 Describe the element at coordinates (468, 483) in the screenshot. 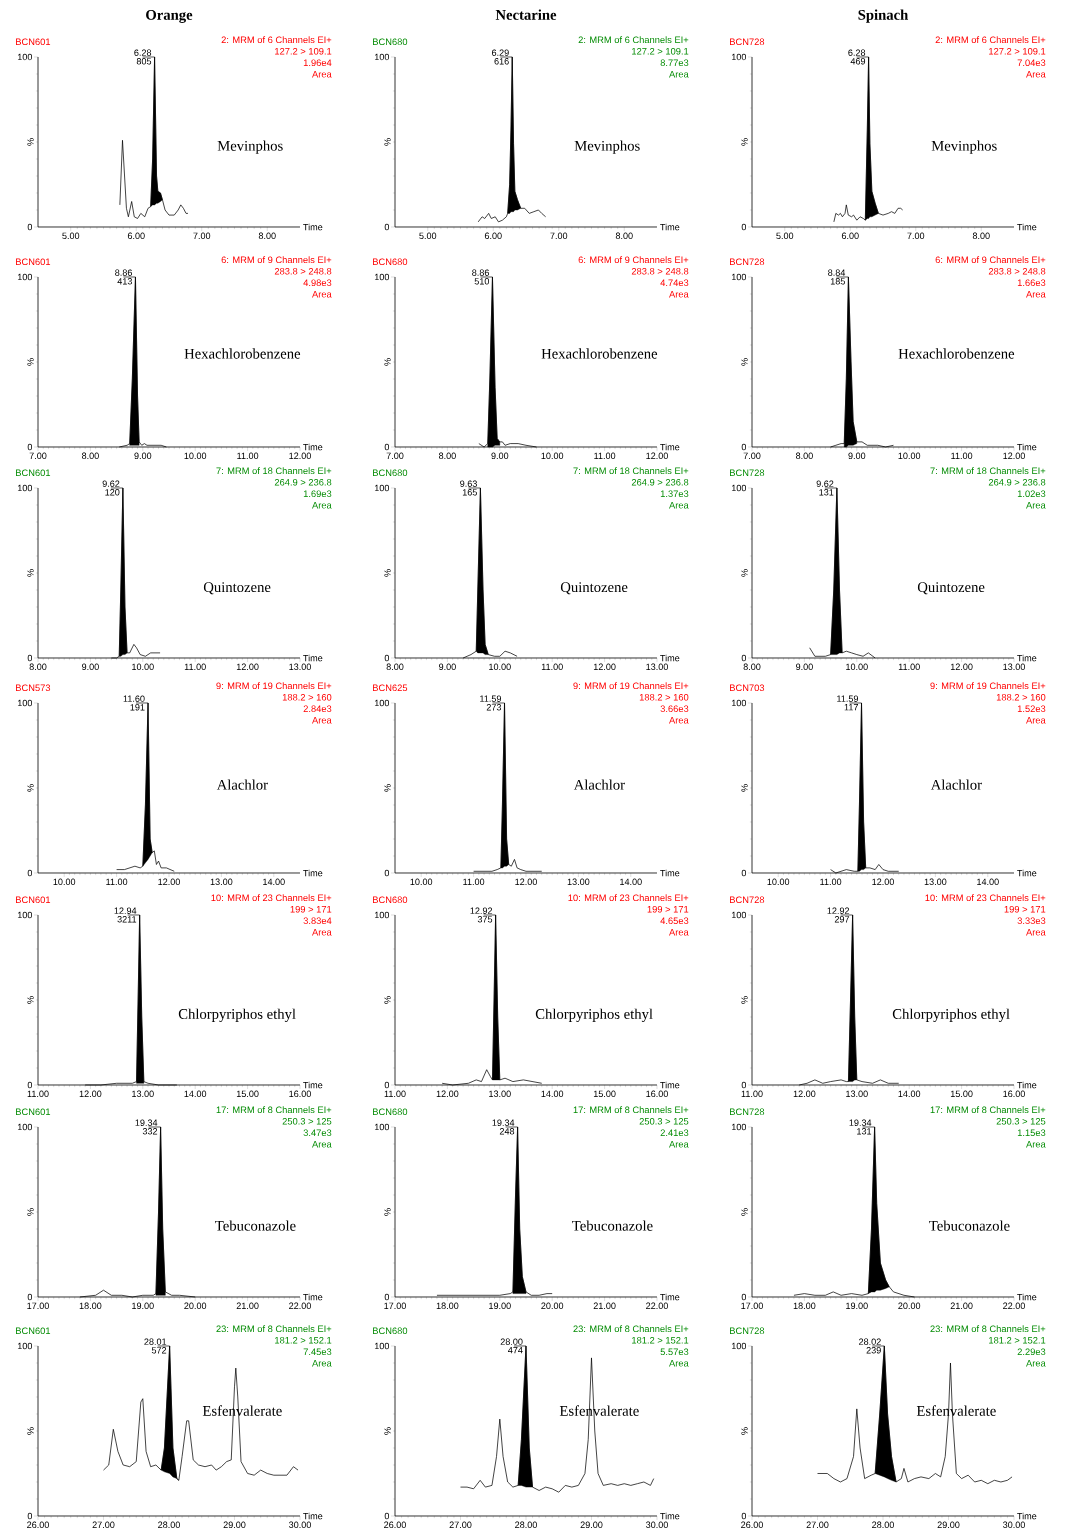

I see `annotation: 9.63` at that location.